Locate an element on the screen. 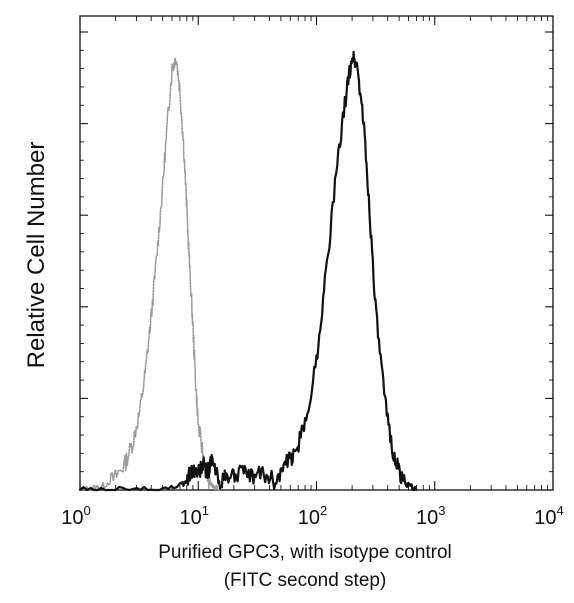 Image resolution: width=574 pixels, height=603 pixels. x-axis-label-line1: Purified GPC3, with isotype control is located at coordinates (305, 552).